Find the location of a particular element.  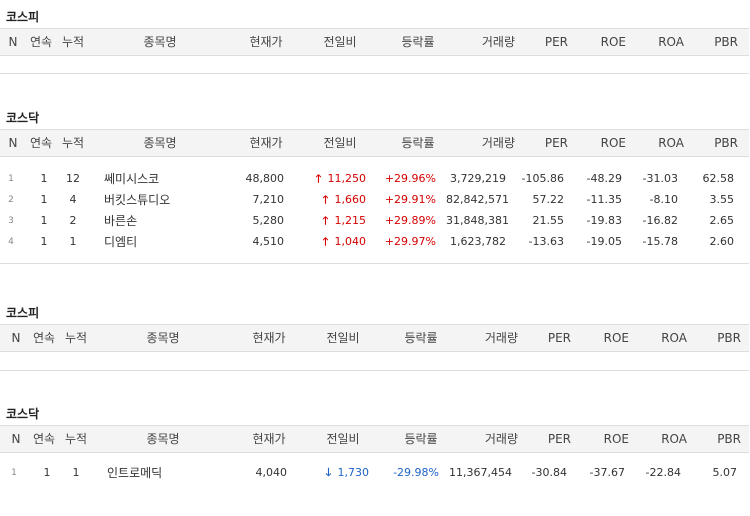

cell-roa: -16.82 is located at coordinates (660, 220).